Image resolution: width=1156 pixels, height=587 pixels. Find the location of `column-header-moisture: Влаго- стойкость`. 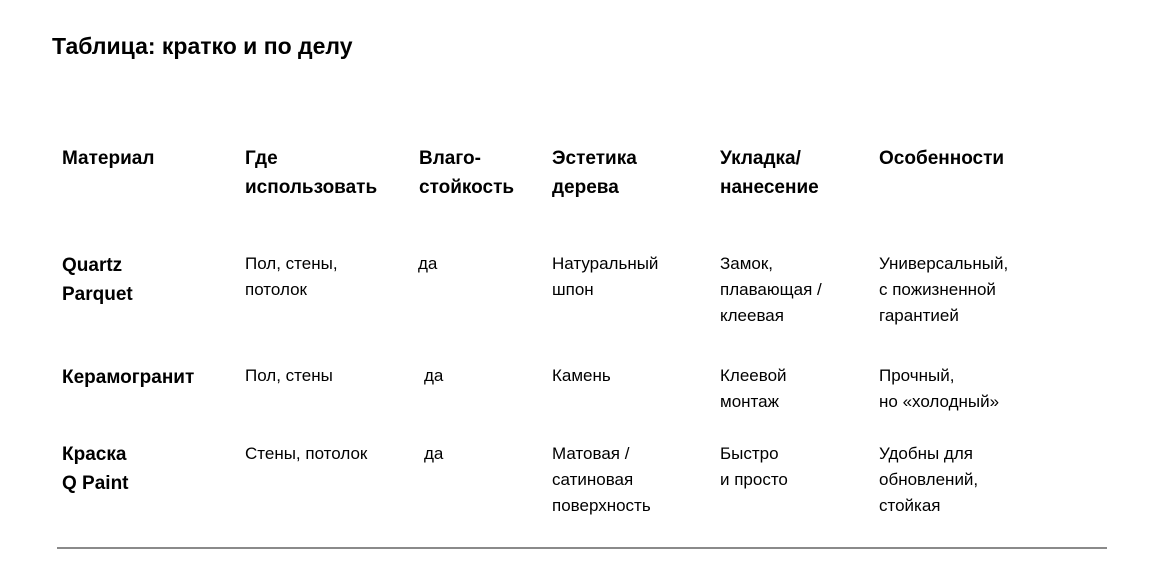

column-header-moisture: Влаго- стойкость is located at coordinates (467, 173).